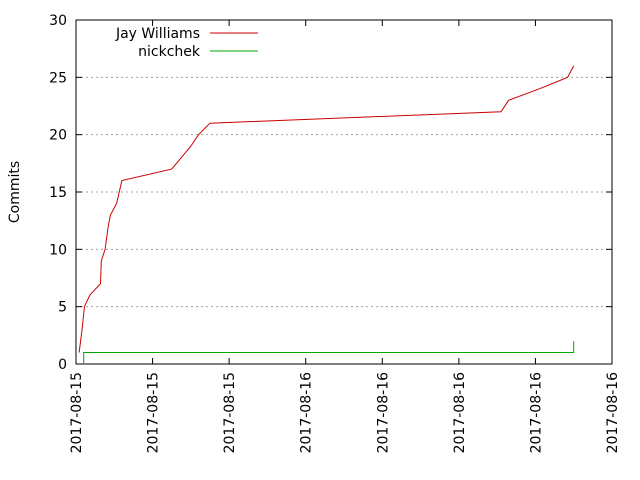  Describe the element at coordinates (15, 192) in the screenshot. I see `y-axis-label: Commits` at that location.